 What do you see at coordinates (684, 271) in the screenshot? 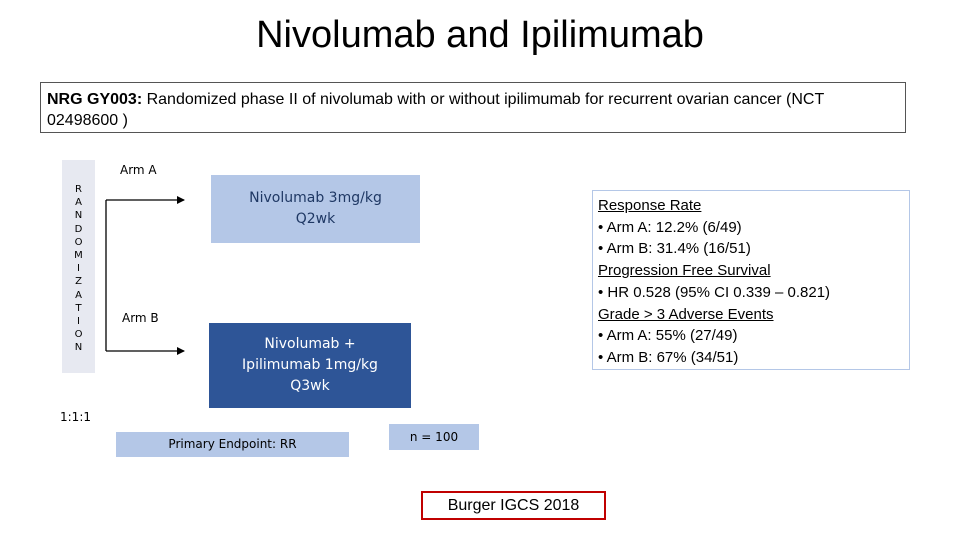
I see `pfs-header: Progression Free Survival` at bounding box center [684, 271].